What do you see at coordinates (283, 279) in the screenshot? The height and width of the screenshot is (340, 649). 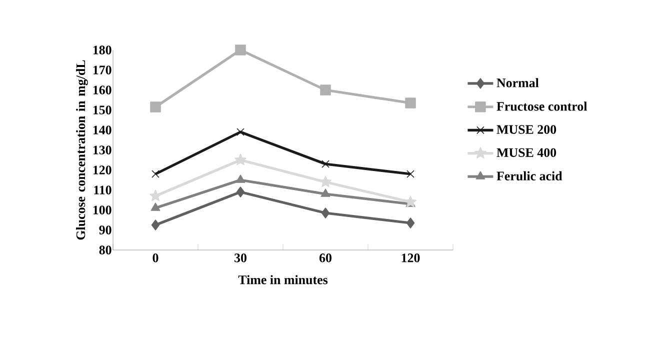 I see `x-axis-title: Time in minutes` at bounding box center [283, 279].